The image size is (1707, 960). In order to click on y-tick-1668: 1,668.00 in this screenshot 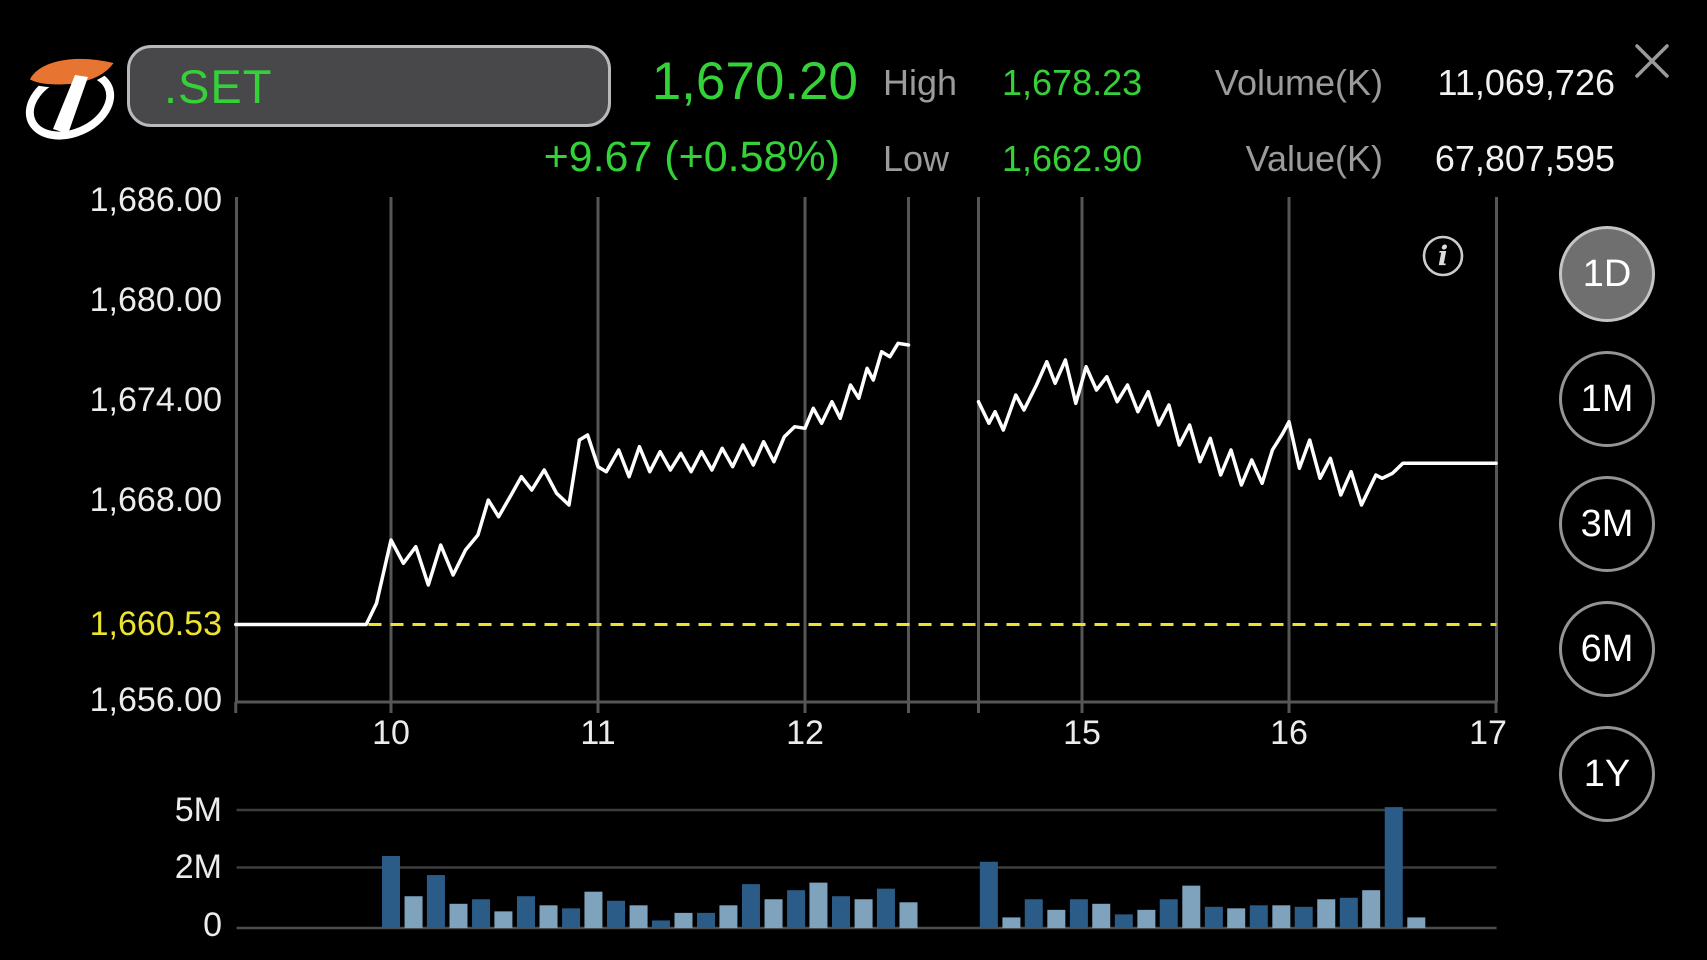, I will do `click(155, 500)`.